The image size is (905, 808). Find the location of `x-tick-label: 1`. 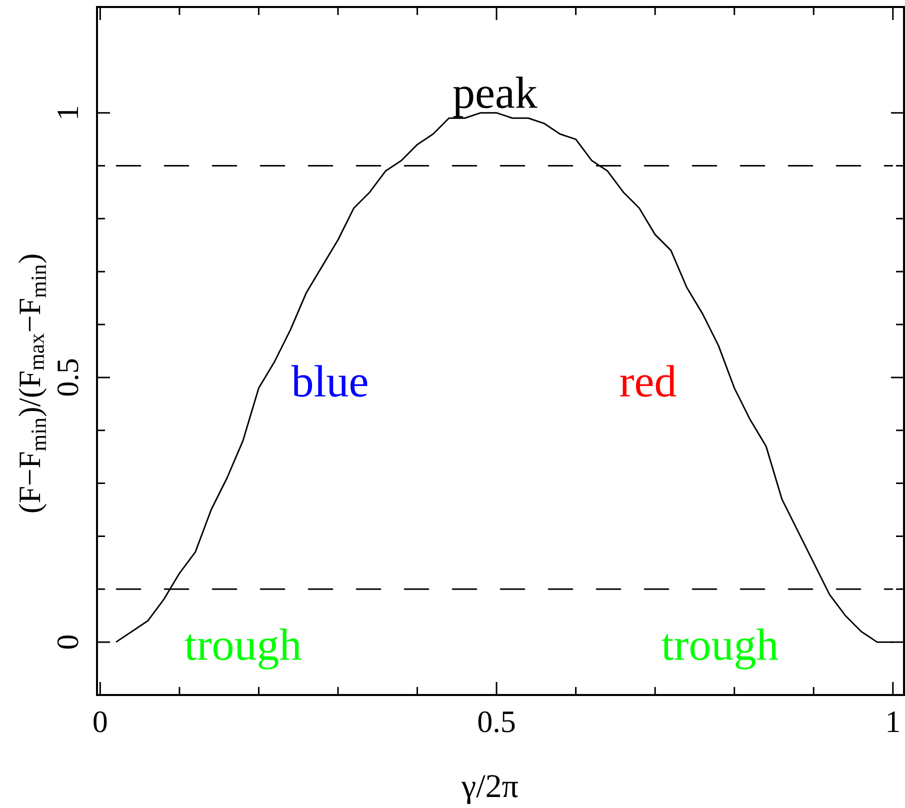

x-tick-label: 1 is located at coordinates (893, 722).